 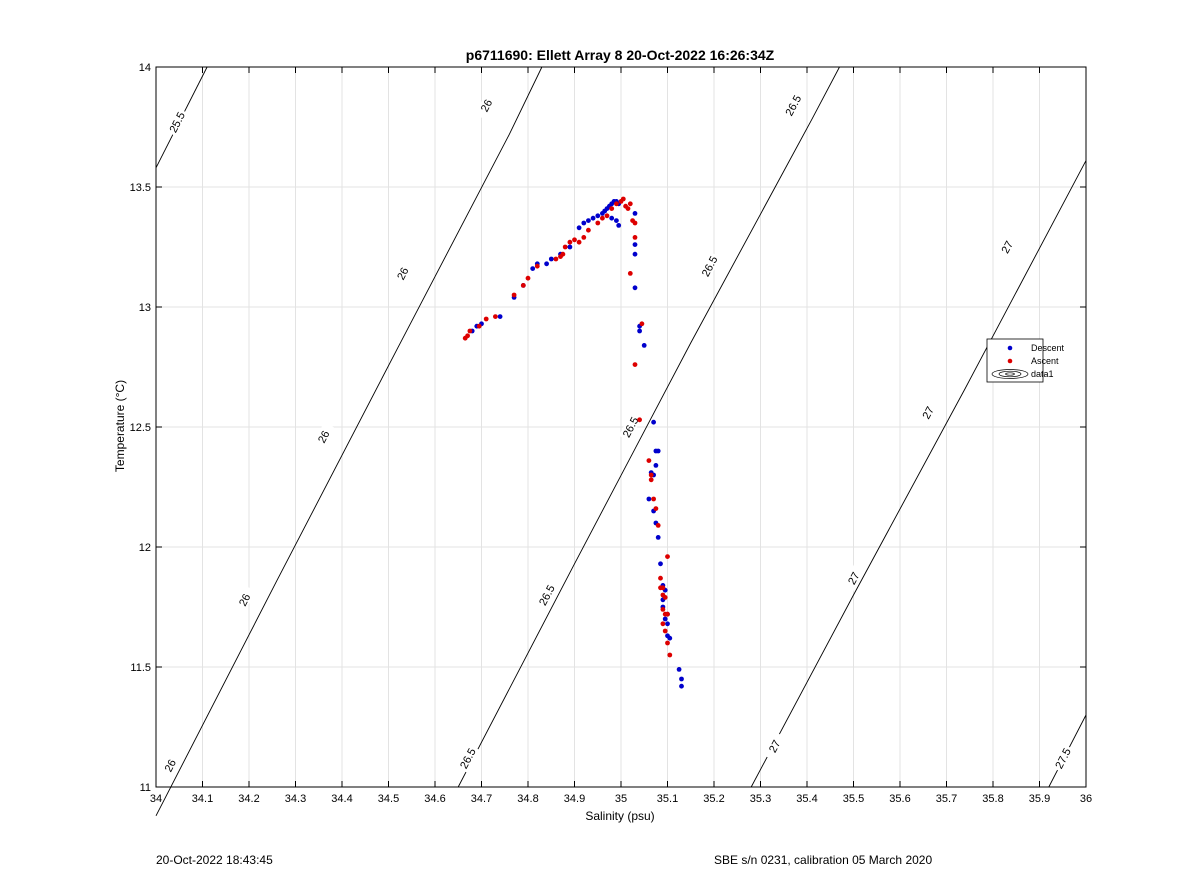 What do you see at coordinates (567, 427) in the screenshot?
I see `series-ascent` at bounding box center [567, 427].